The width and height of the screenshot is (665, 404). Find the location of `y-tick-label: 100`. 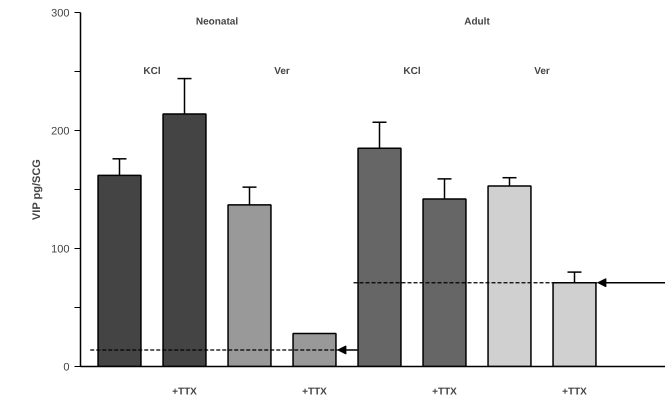

y-tick-label: 100 is located at coordinates (60, 250).